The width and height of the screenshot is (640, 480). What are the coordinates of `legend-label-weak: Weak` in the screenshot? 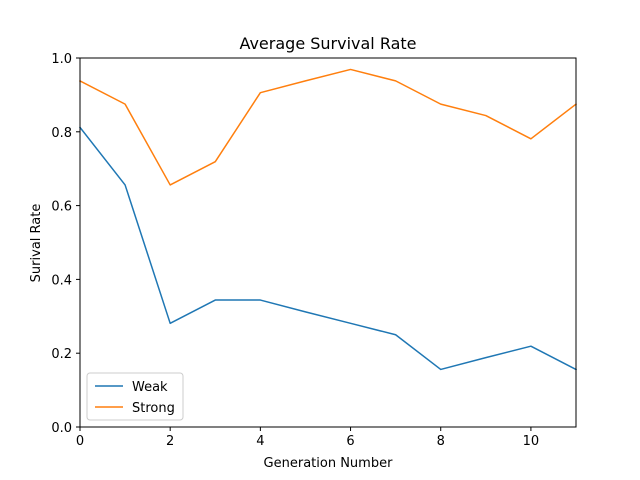 It's located at (150, 387).